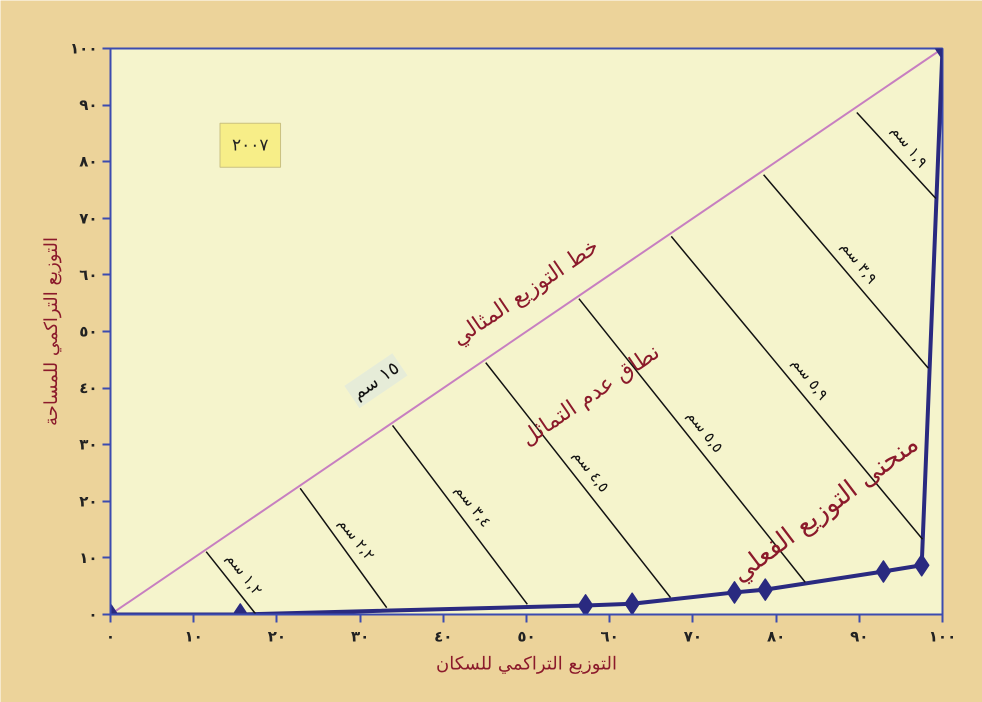 This screenshot has height=702, width=982. Describe the element at coordinates (88, 161) in the screenshot. I see `y-tick-label: ٨٠` at that location.